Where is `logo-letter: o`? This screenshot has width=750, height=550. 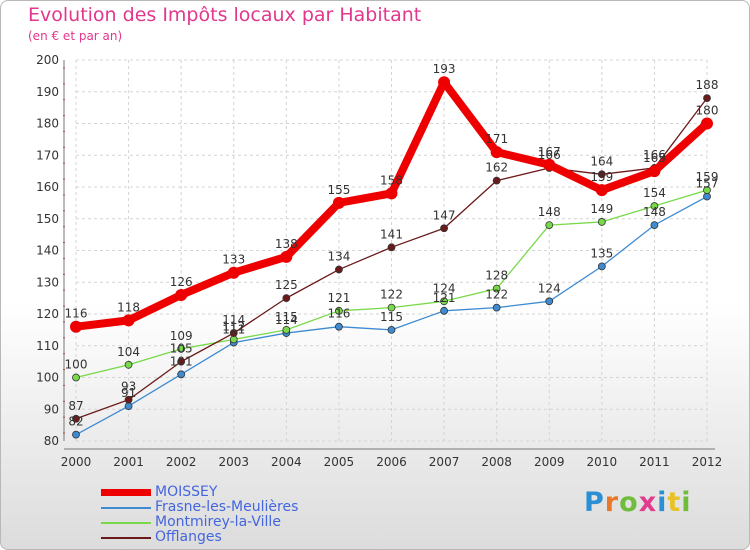 logo-letter: o is located at coordinates (629, 502).